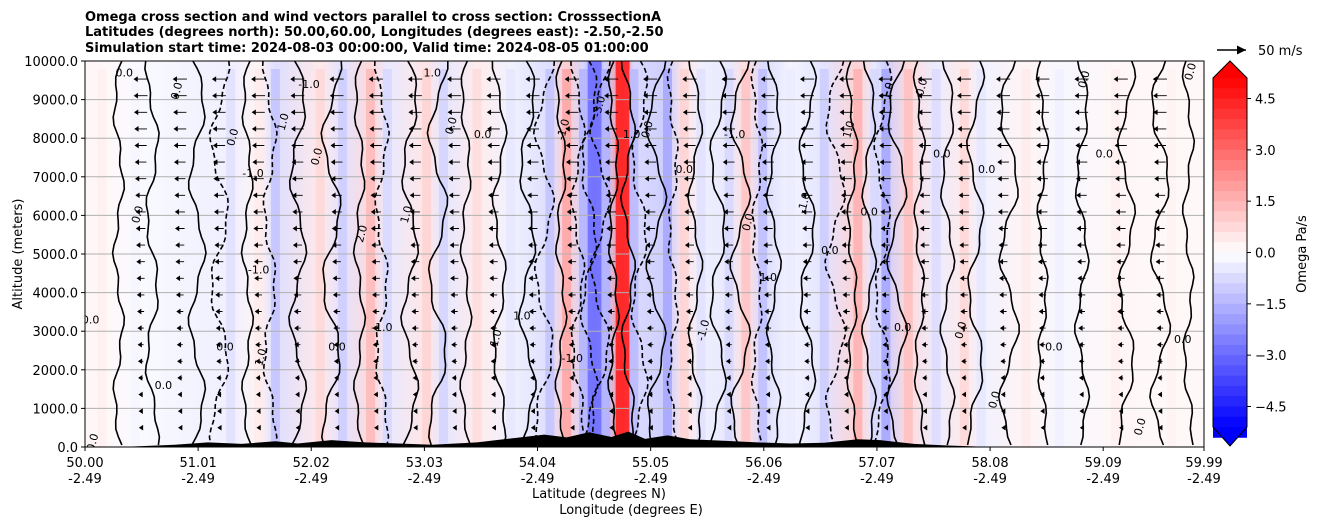  Describe the element at coordinates (876, 463) in the screenshot. I see `x-tick-label-lat: 57.07` at that location.